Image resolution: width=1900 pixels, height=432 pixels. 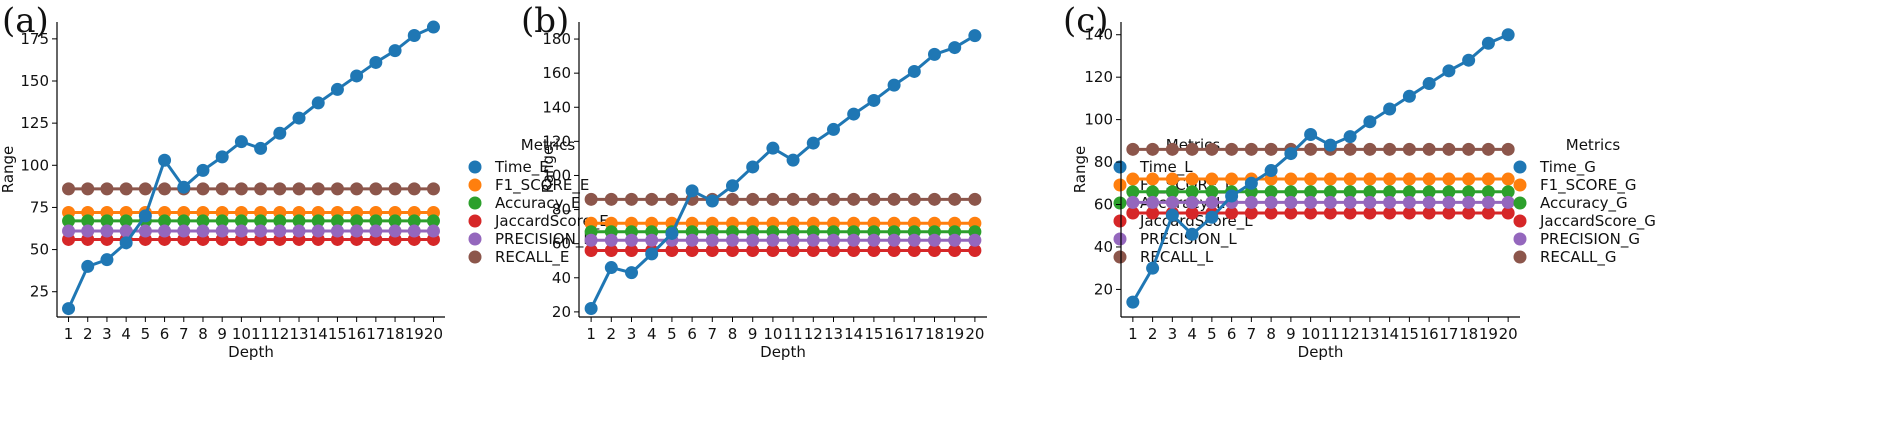 I want to click on x-tick-label: 10, so click(x=1310, y=334).